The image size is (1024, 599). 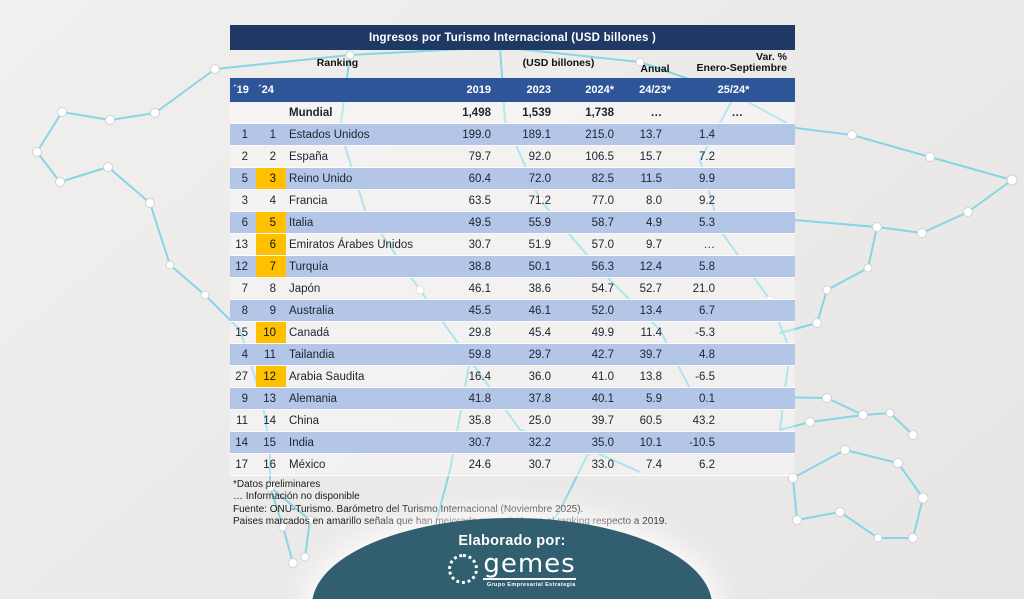 I want to click on value-2024-cell: 77.0, so click(x=602, y=200).